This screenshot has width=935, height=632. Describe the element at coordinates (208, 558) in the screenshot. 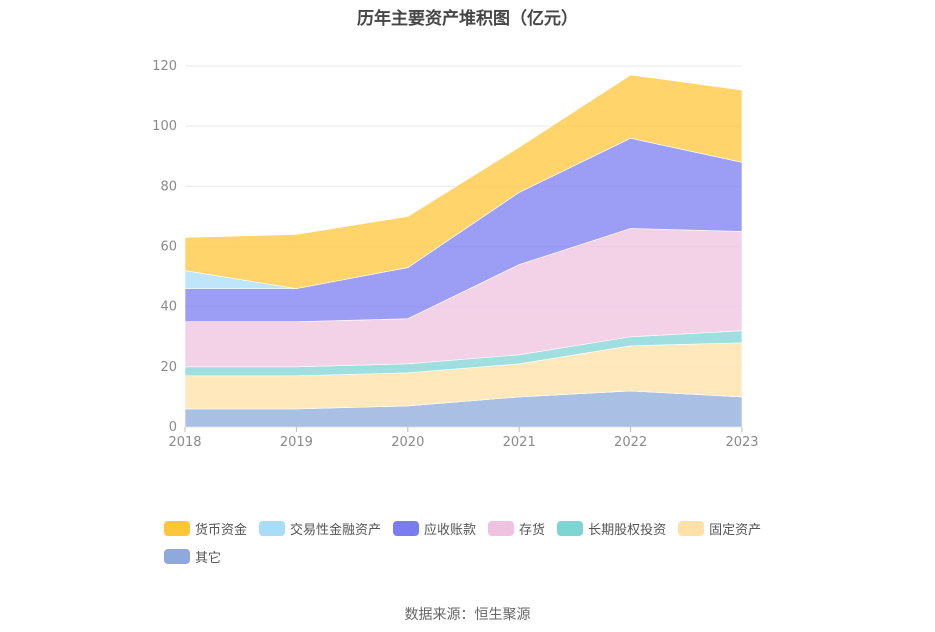

I see `legend-label: 其它` at that location.